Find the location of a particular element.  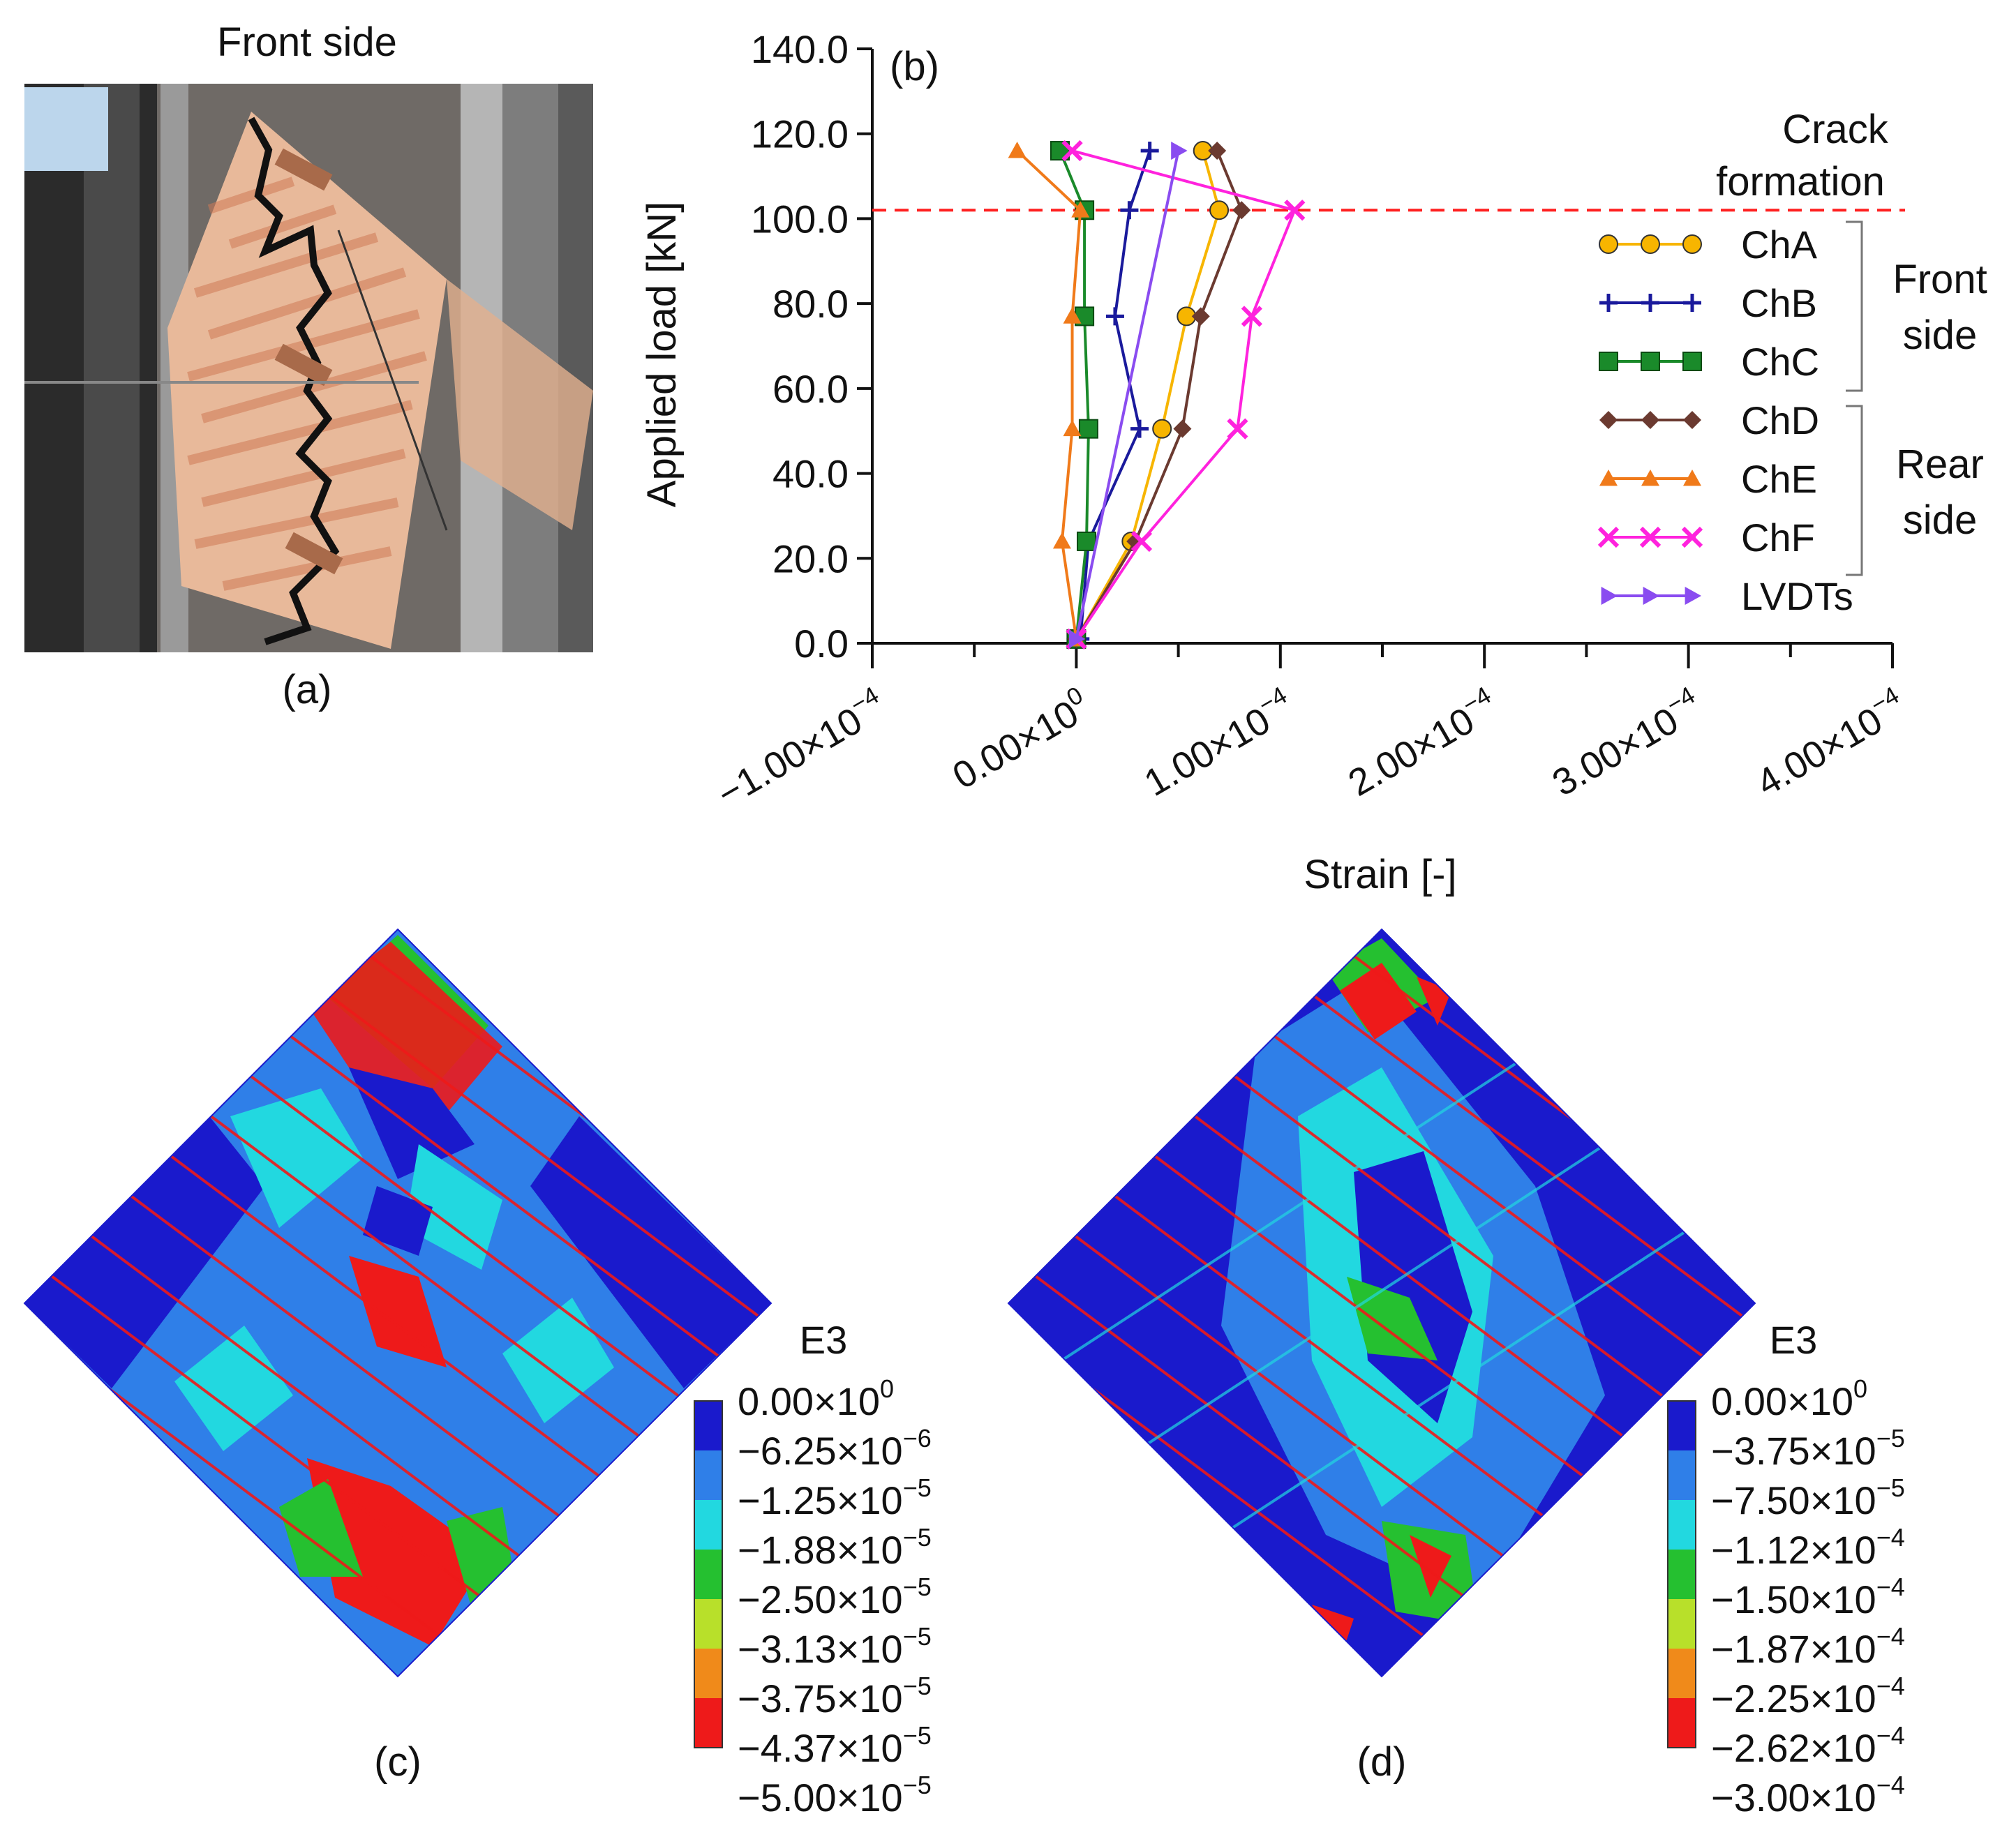

legend-entry-ChA: ChA is located at coordinates (1708, 245).